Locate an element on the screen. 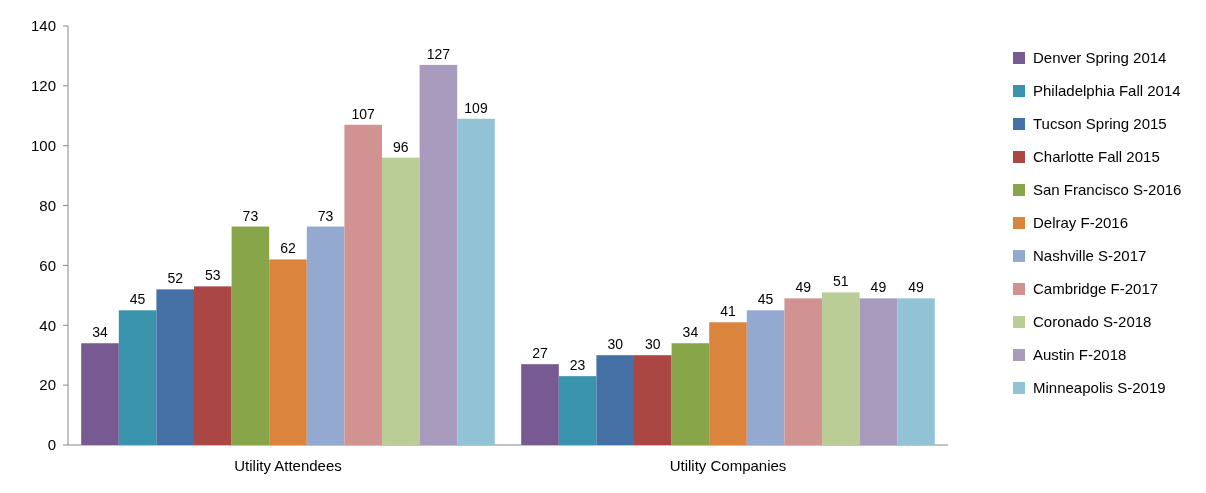 The height and width of the screenshot is (493, 1206). legend-label: Tucson Spring 2015 is located at coordinates (1100, 124).